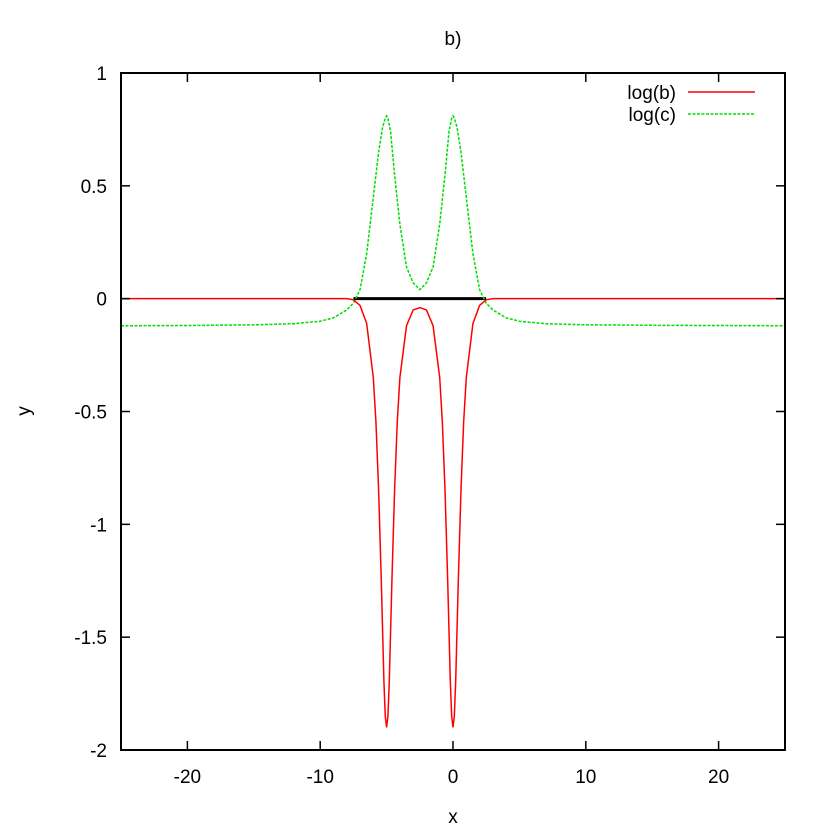  Describe the element at coordinates (94, 187) in the screenshot. I see `y-tick-label: 0.5` at that location.